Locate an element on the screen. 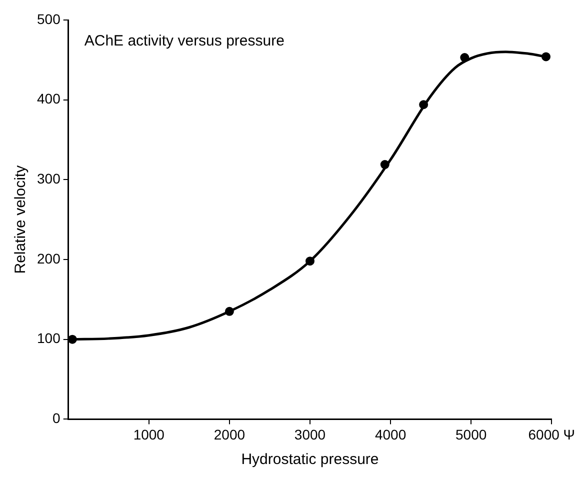  y-tick-label: 300 is located at coordinates (49, 178).